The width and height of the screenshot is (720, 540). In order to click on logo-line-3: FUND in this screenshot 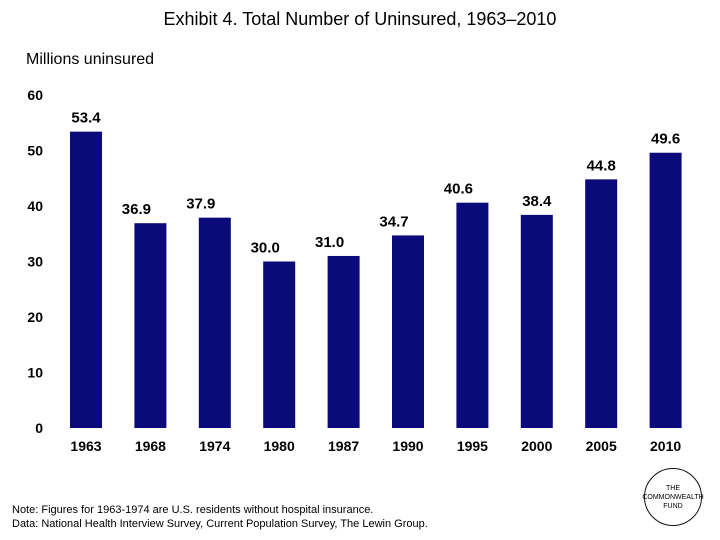, I will do `click(673, 506)`.